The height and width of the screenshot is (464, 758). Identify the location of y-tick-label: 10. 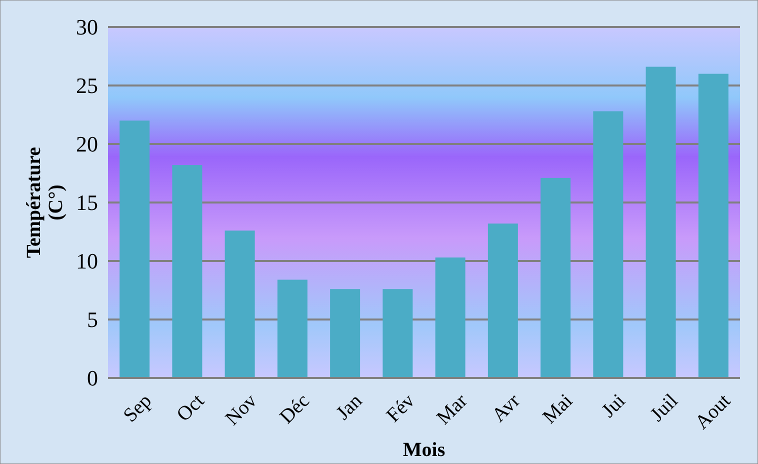
(87, 261).